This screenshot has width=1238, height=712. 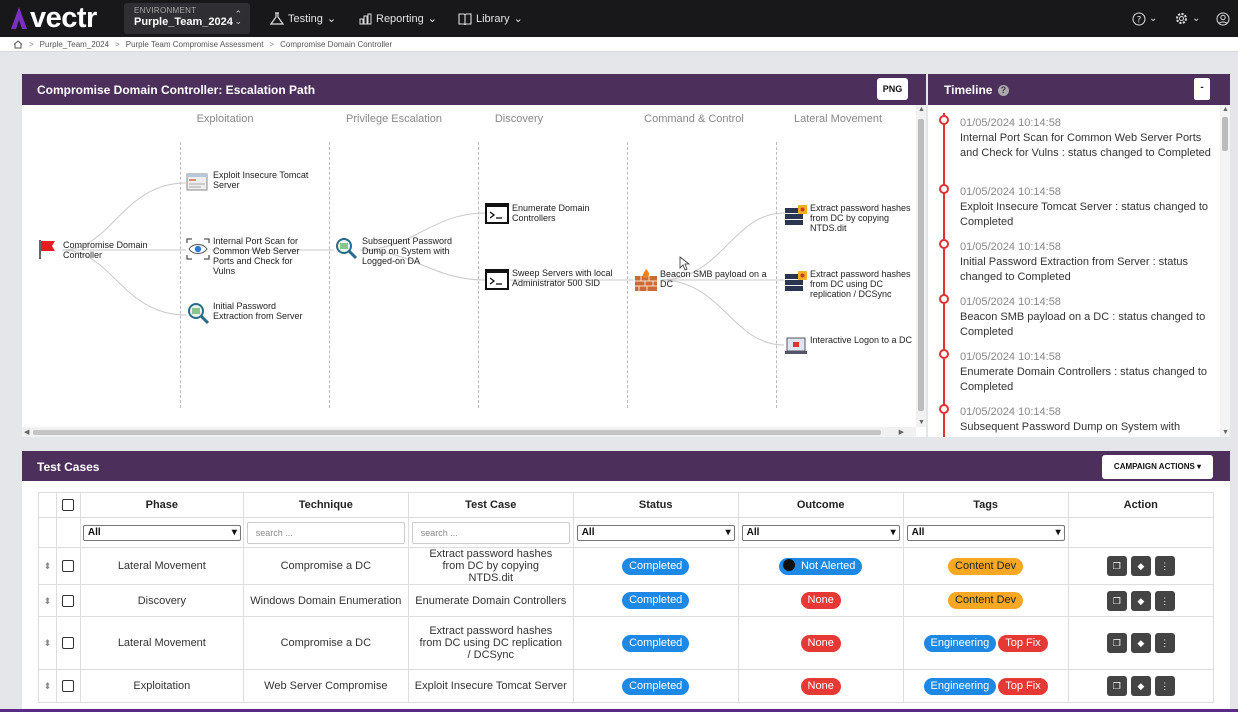 What do you see at coordinates (27, 432) in the screenshot?
I see `scroll-left-arrow-icon: ◀` at bounding box center [27, 432].